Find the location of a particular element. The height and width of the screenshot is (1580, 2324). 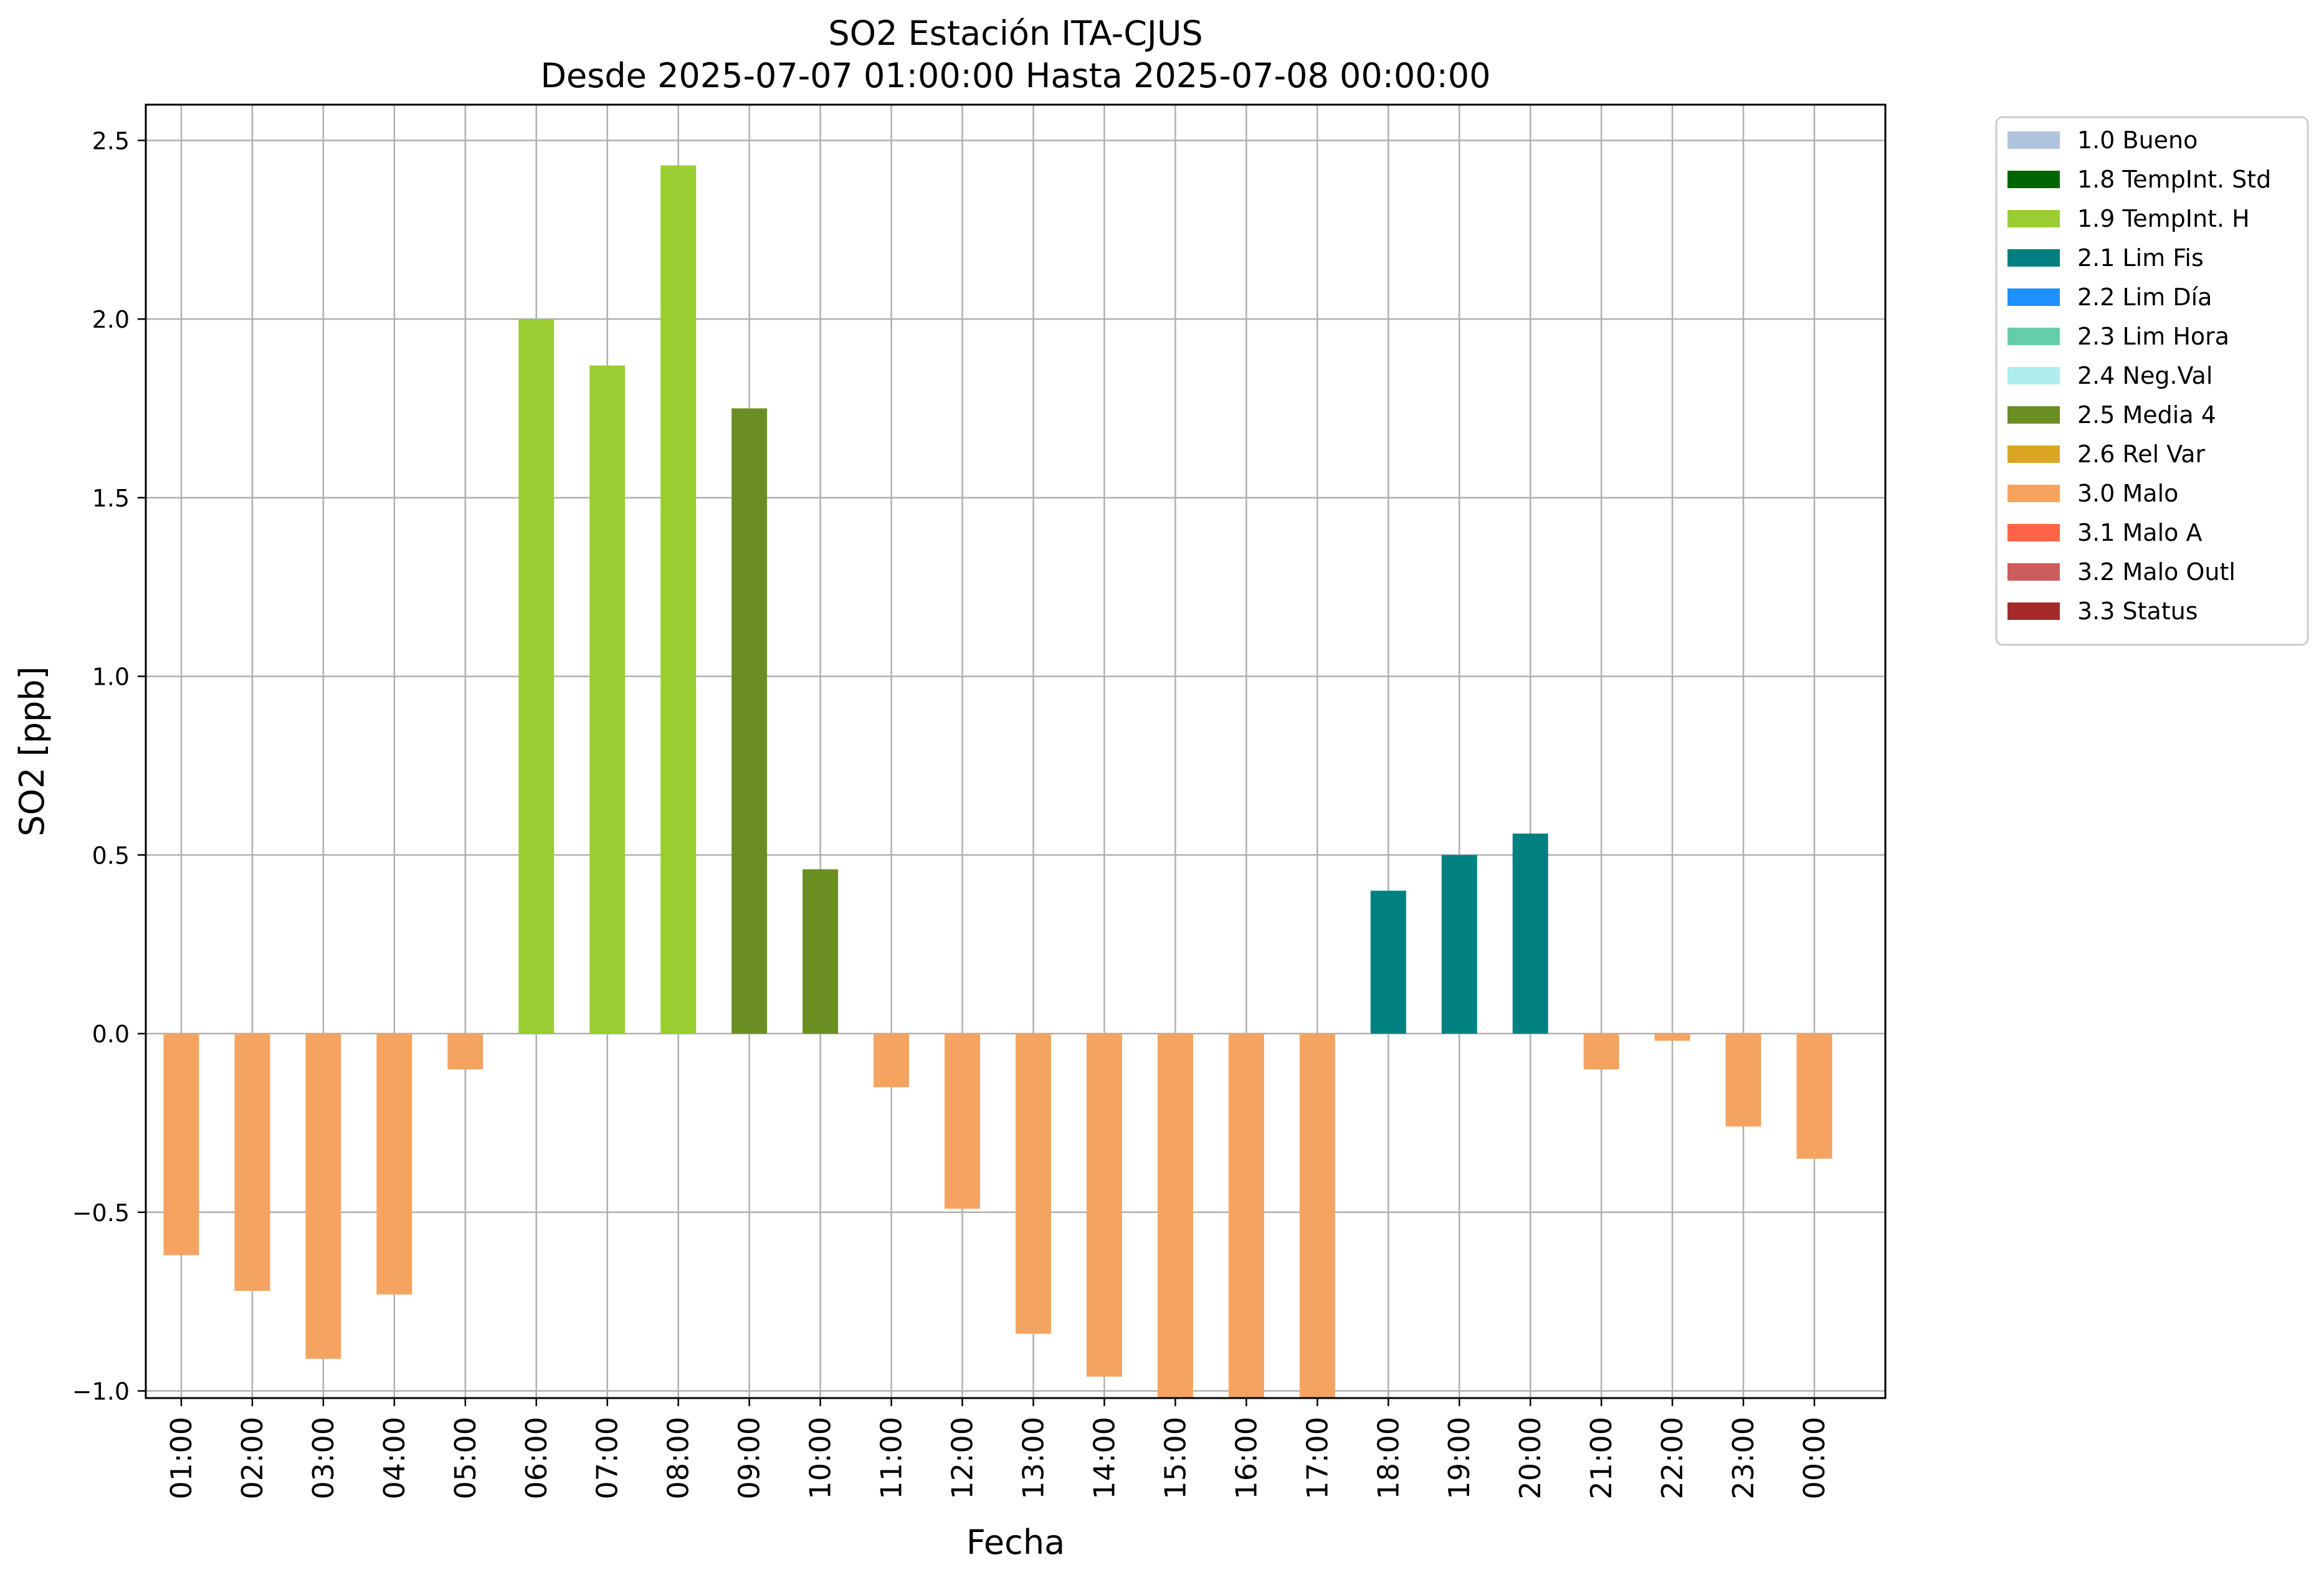

legend-label-1.8: 1.8 TempInt. Std is located at coordinates (2174, 179).